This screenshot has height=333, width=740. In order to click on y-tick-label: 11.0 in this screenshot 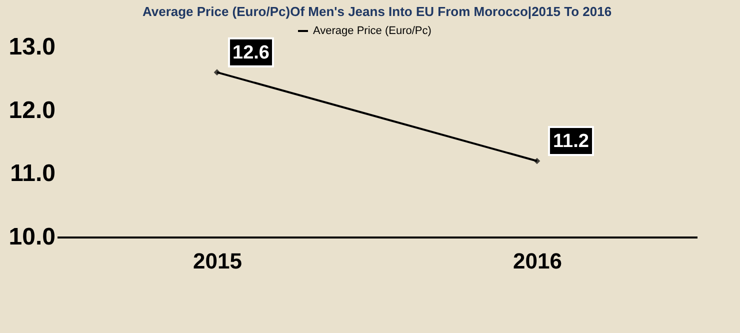, I will do `click(33, 174)`.